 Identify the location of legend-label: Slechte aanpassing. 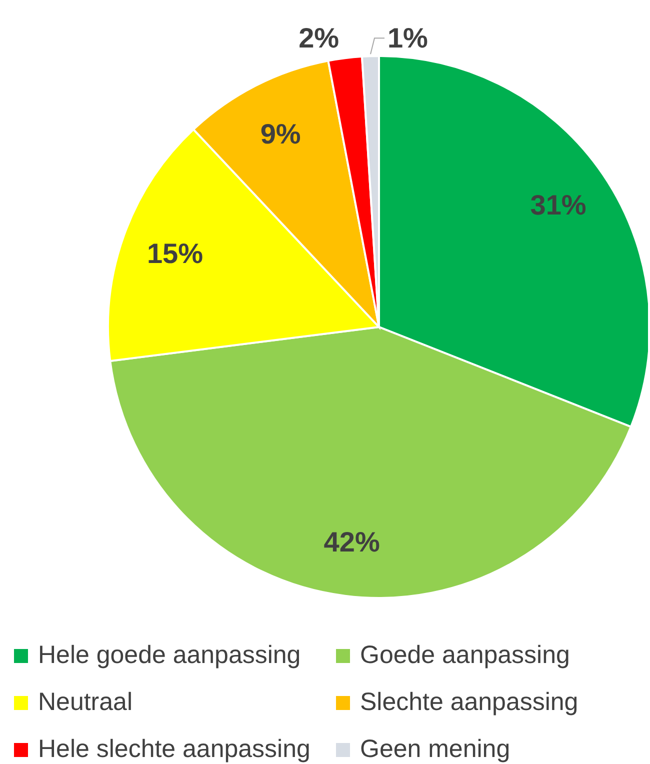
(469, 702).